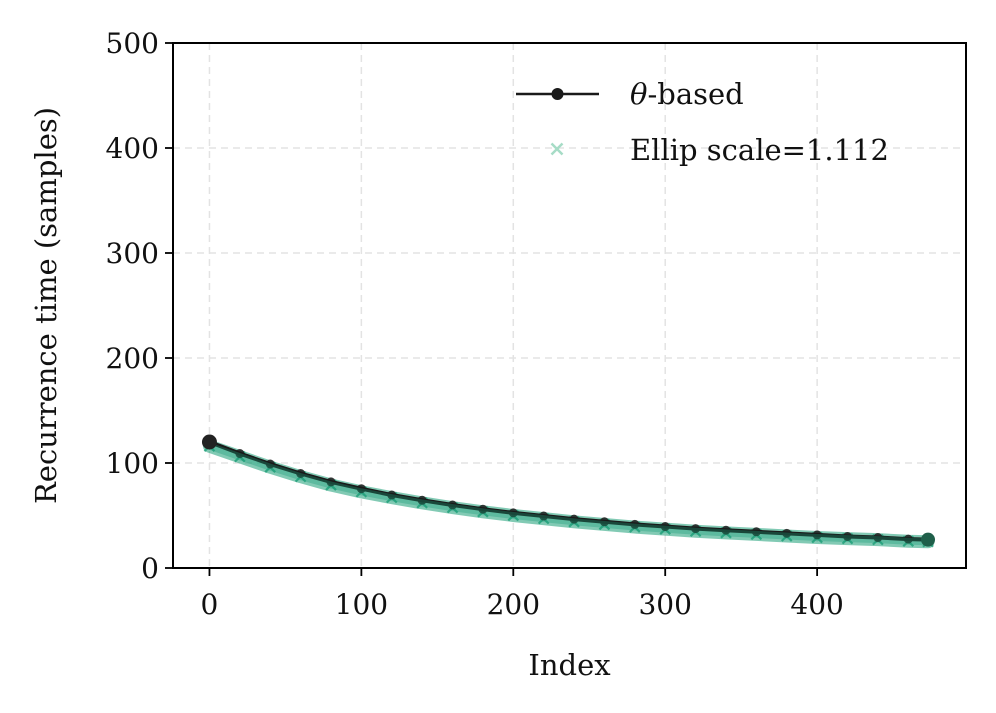 The image size is (996, 713). Describe the element at coordinates (816, 604) in the screenshot. I see `x-tick-label: 400` at that location.